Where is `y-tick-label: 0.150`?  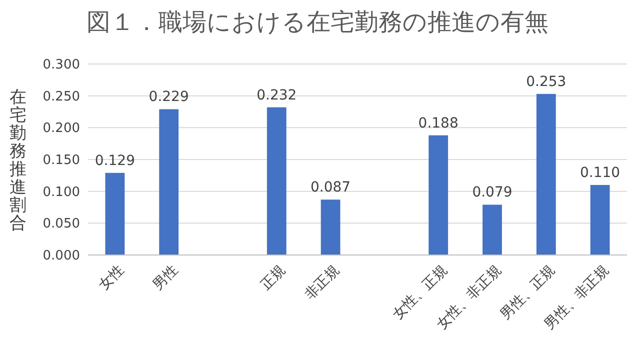
y-tick-label: 0.150 is located at coordinates (61, 160).